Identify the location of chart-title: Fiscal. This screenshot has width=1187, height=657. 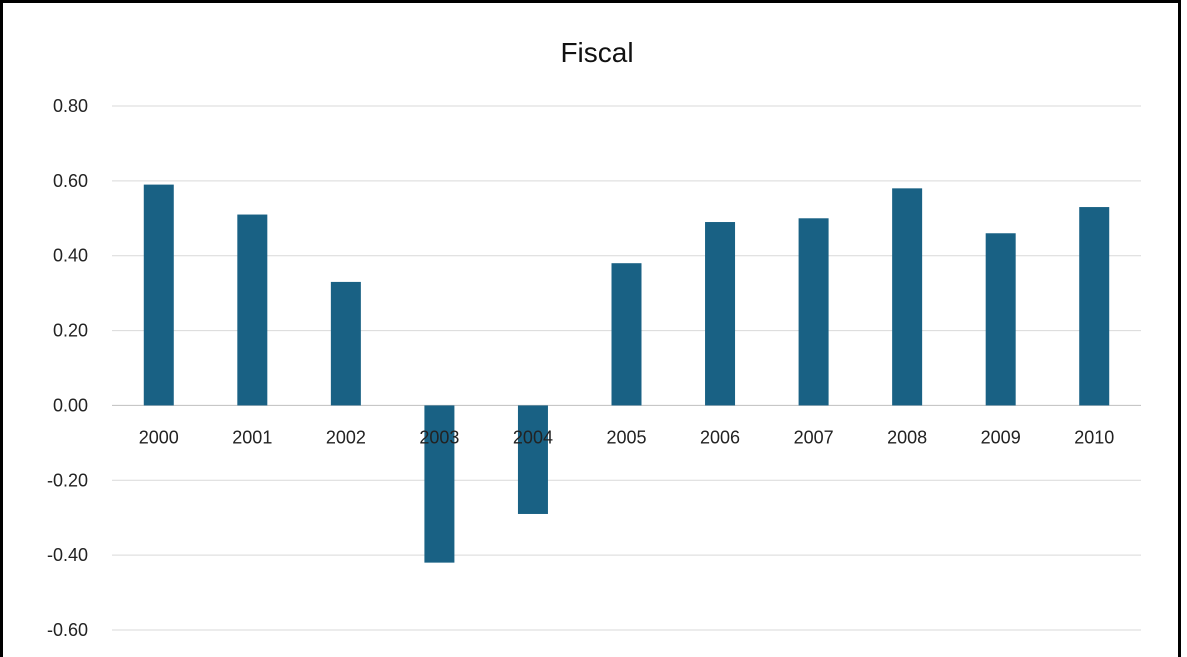
(596, 52).